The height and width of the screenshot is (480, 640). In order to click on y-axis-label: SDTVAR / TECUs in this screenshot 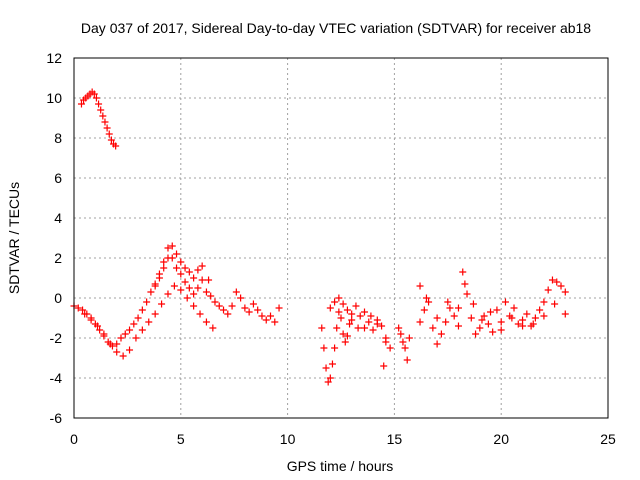, I will do `click(14, 238)`.